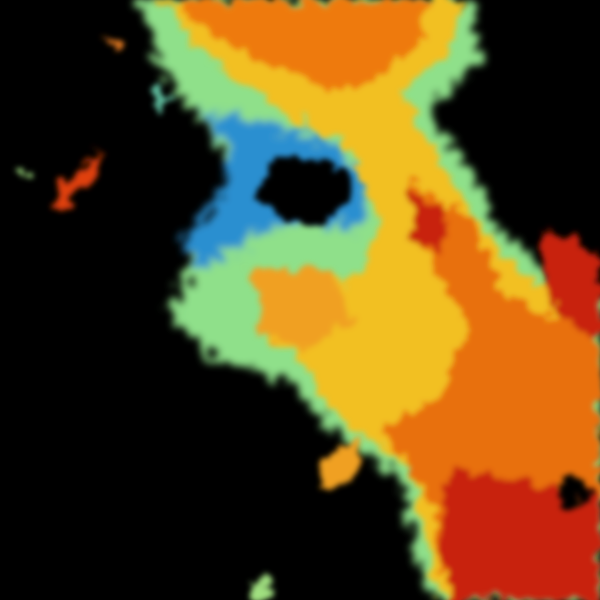  What do you see at coordinates (430, 220) in the screenshot?
I see `red-cell` at bounding box center [430, 220].